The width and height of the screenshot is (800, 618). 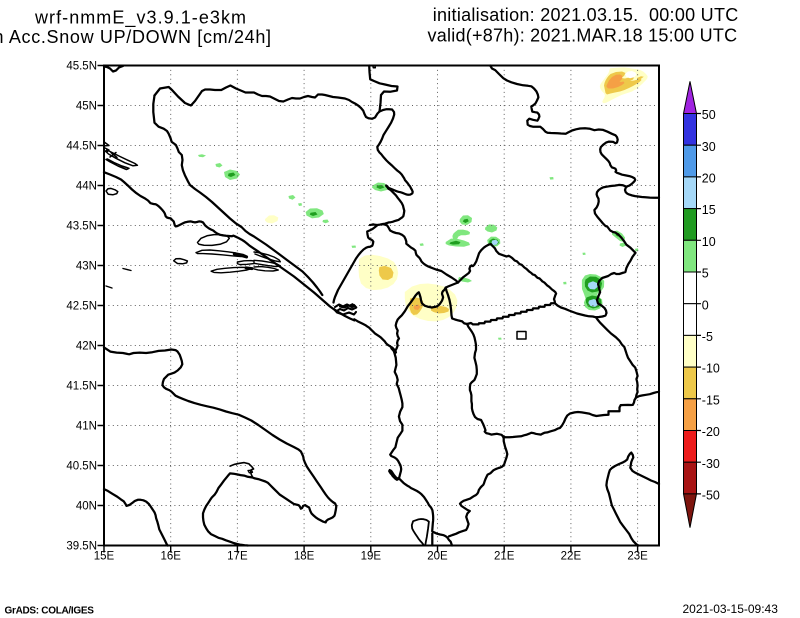 I want to click on svg-text: wrf-nmmE_v3.9.1-e3km, so click(x=140, y=17).